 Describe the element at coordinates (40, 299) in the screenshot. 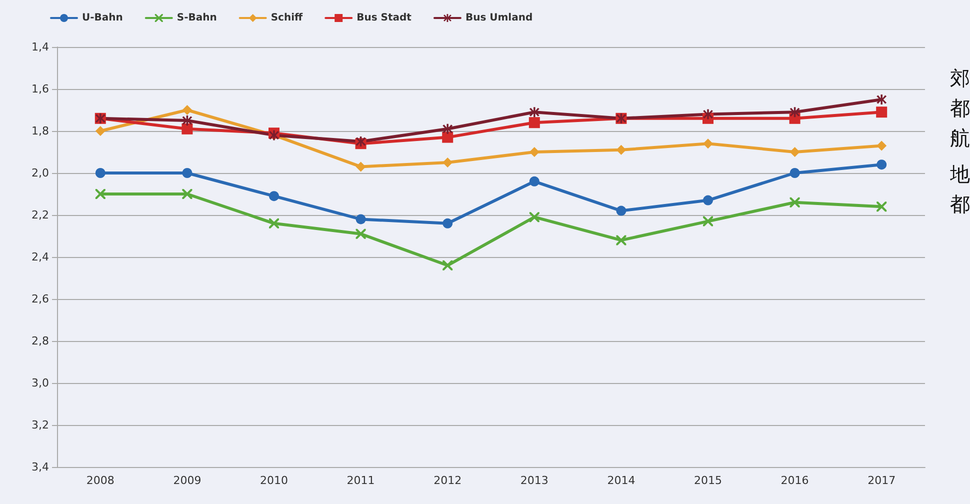

I see `y-tick-label: 2,6` at that location.